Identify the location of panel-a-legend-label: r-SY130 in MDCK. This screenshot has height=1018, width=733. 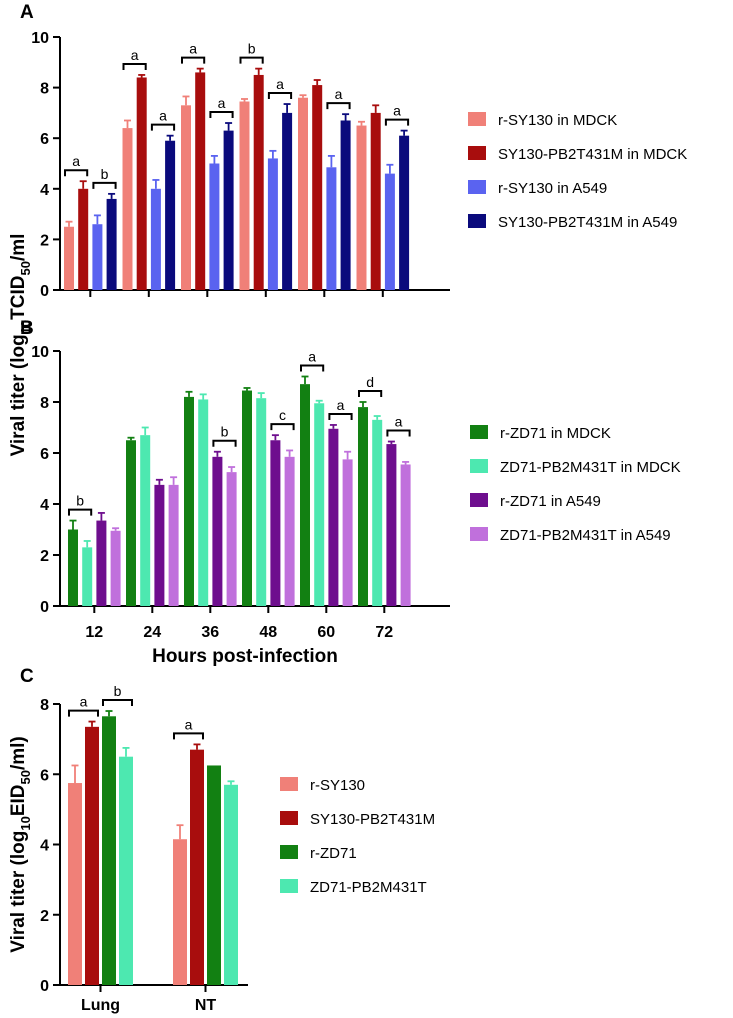
(557, 120).